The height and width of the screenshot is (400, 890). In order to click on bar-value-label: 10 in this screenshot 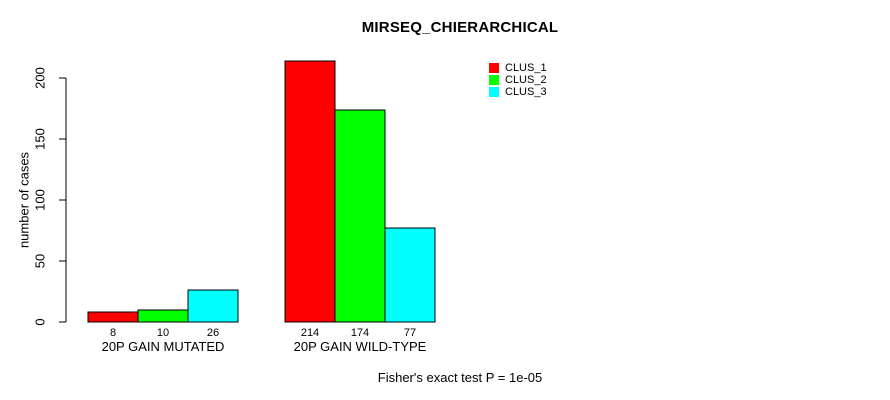, I will do `click(163, 333)`.